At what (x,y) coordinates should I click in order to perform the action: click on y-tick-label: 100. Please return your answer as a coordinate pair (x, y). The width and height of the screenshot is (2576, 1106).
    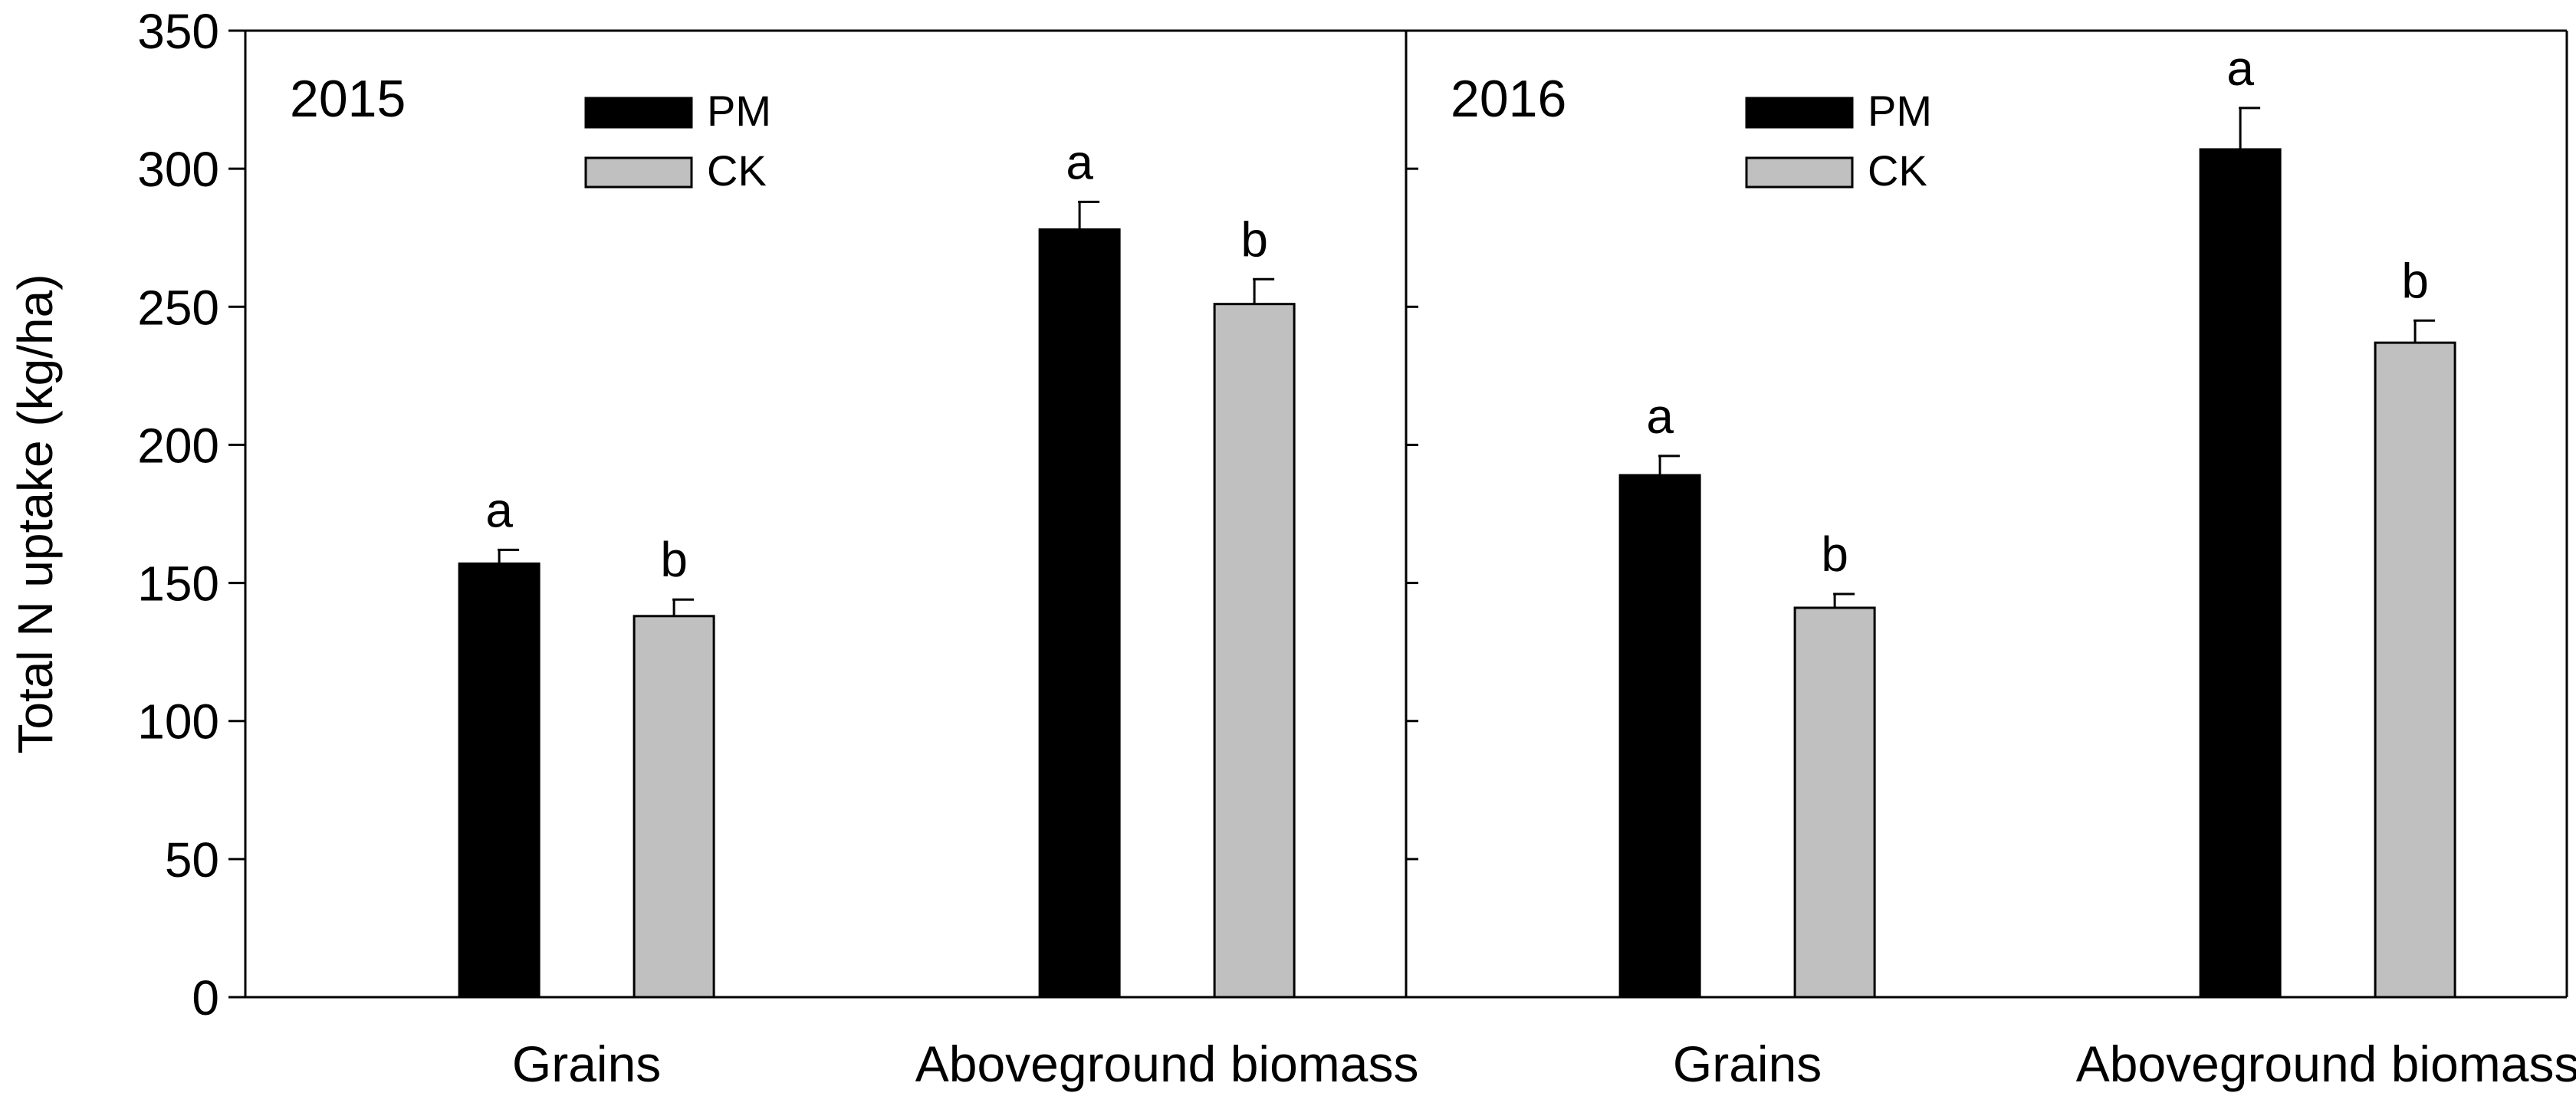
    Looking at the image, I should click on (178, 722).